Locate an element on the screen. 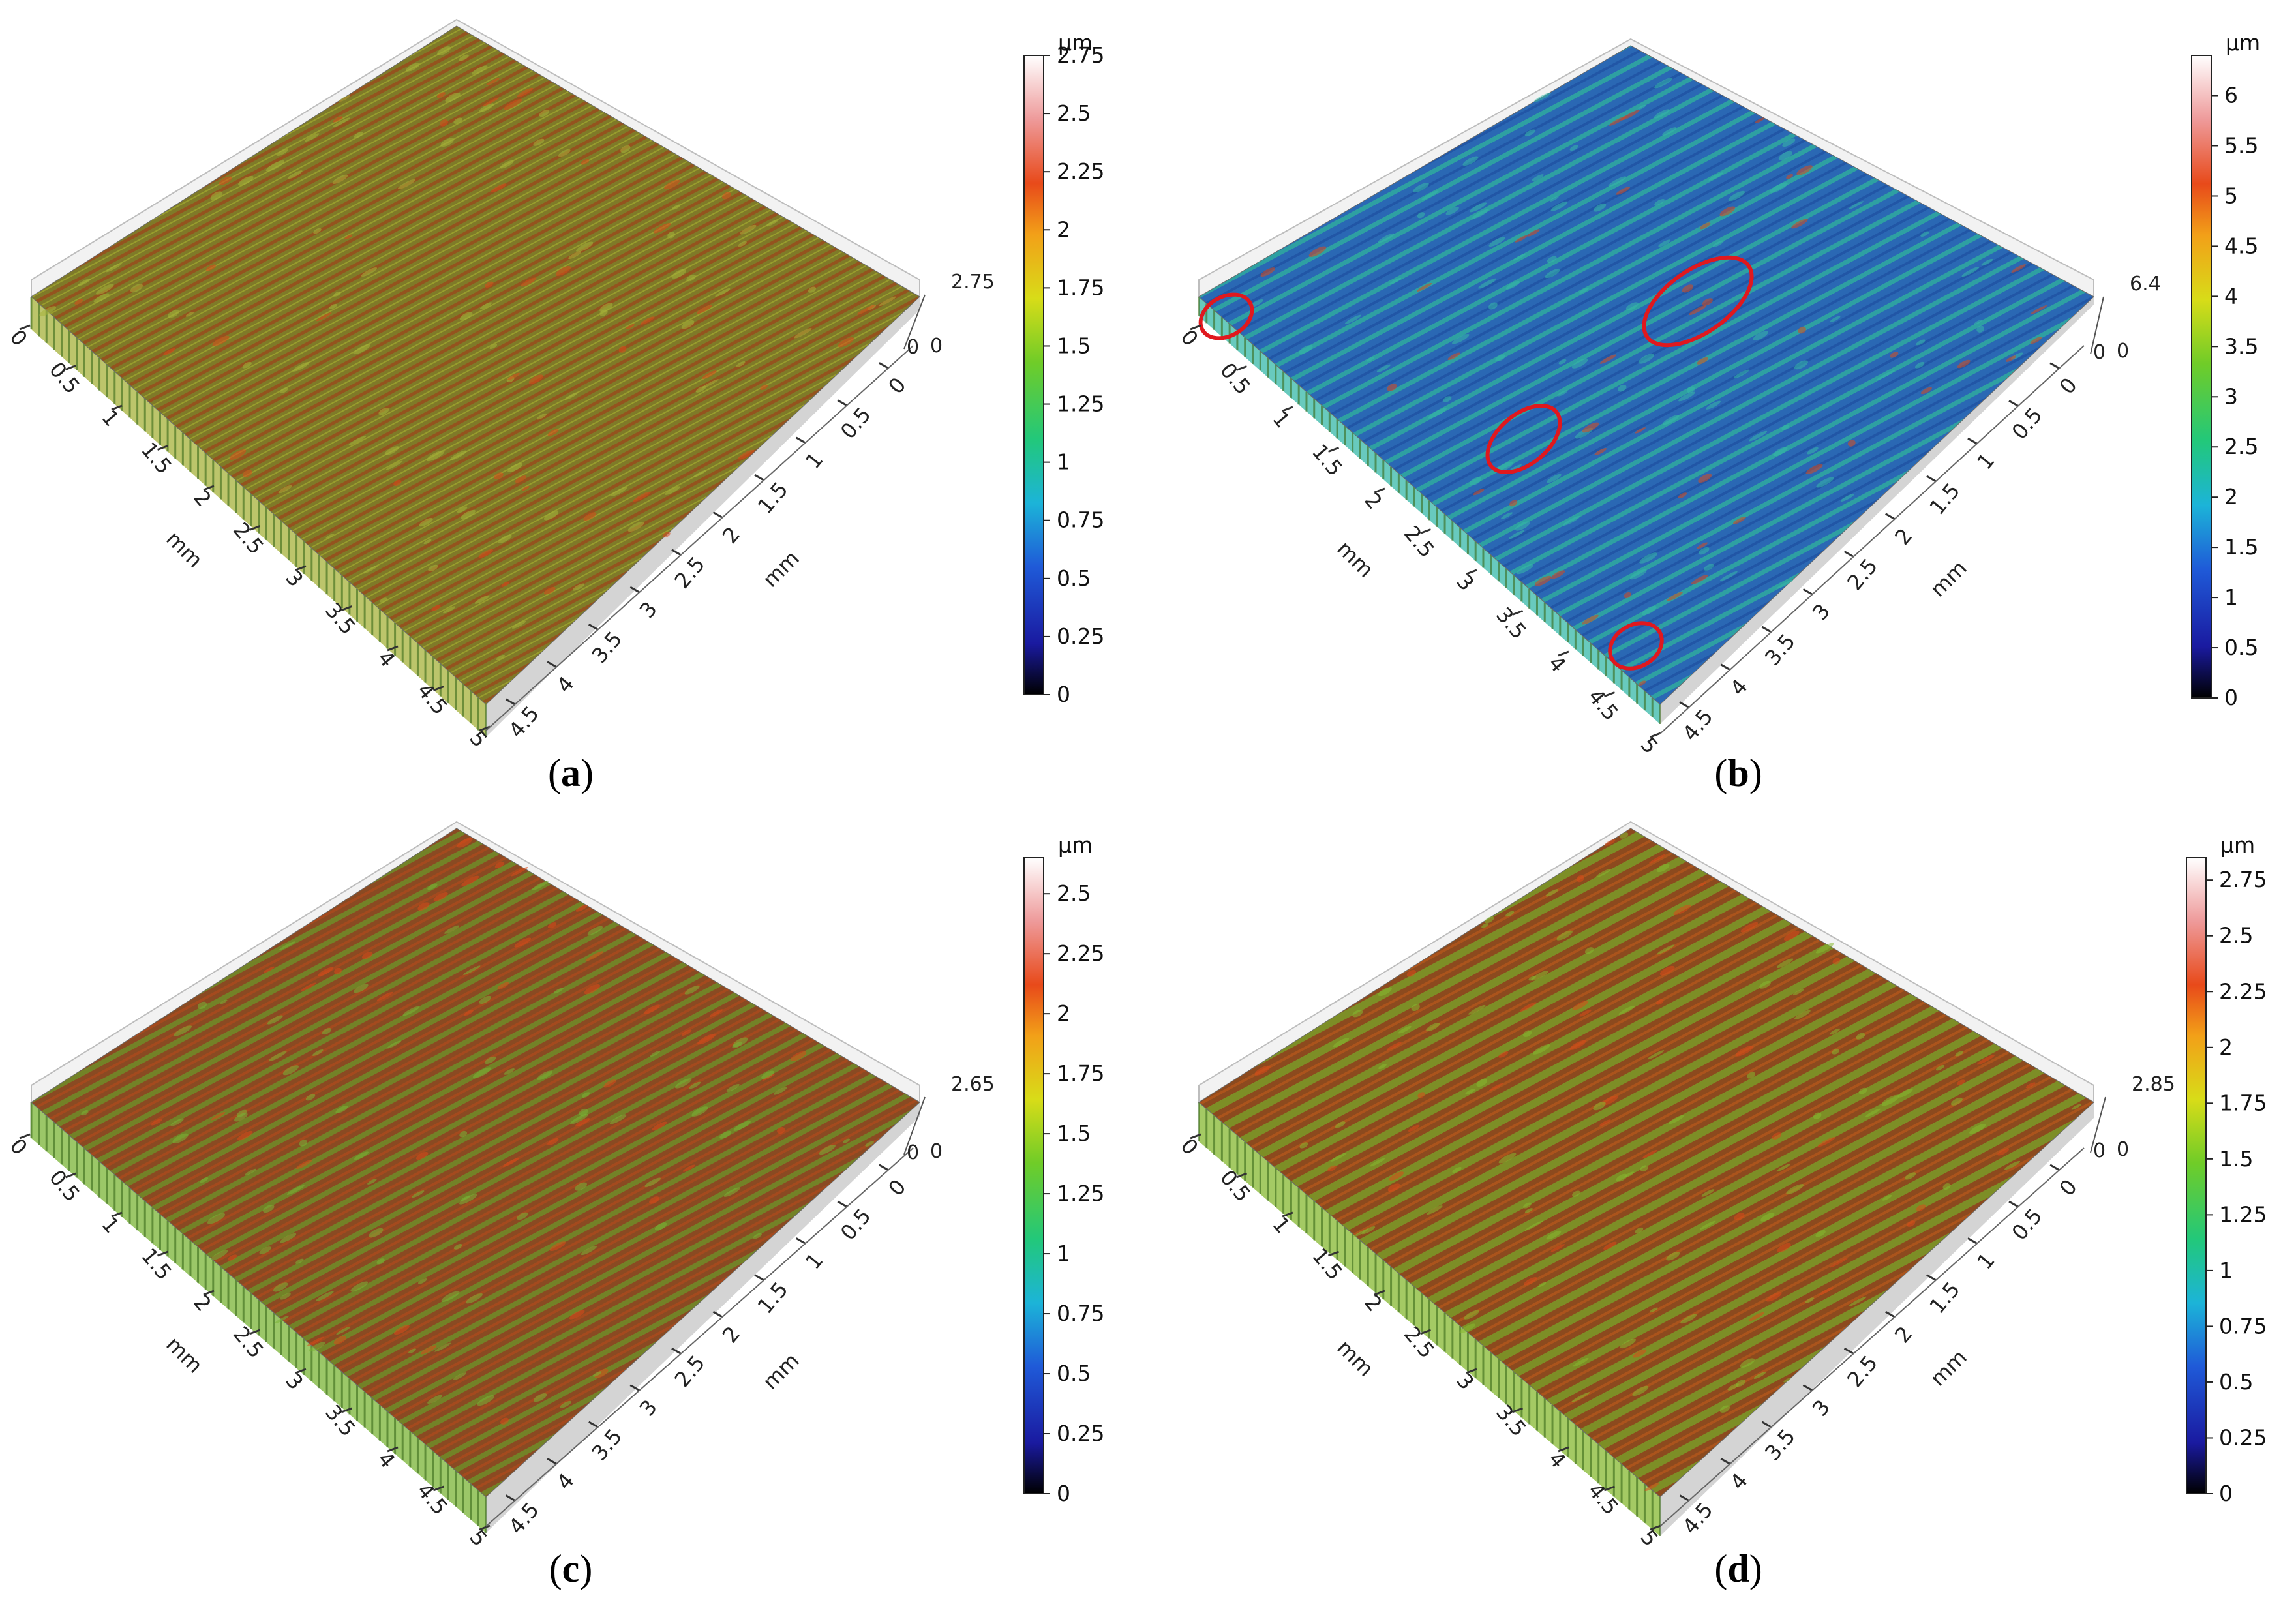 The width and height of the screenshot is (2296, 1615). z-axis-max-label: 2.65 is located at coordinates (973, 1084).